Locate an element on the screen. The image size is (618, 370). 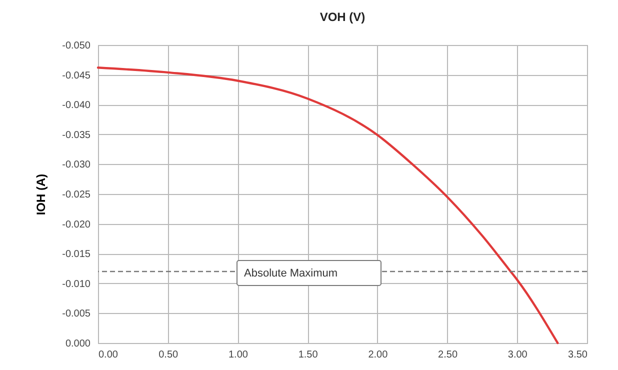
y-tick-label: -0.010 is located at coordinates (76, 284).